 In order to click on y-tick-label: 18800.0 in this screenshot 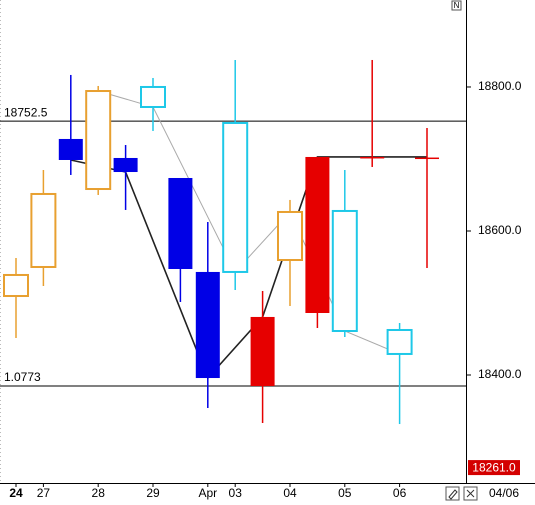, I will do `click(500, 86)`.